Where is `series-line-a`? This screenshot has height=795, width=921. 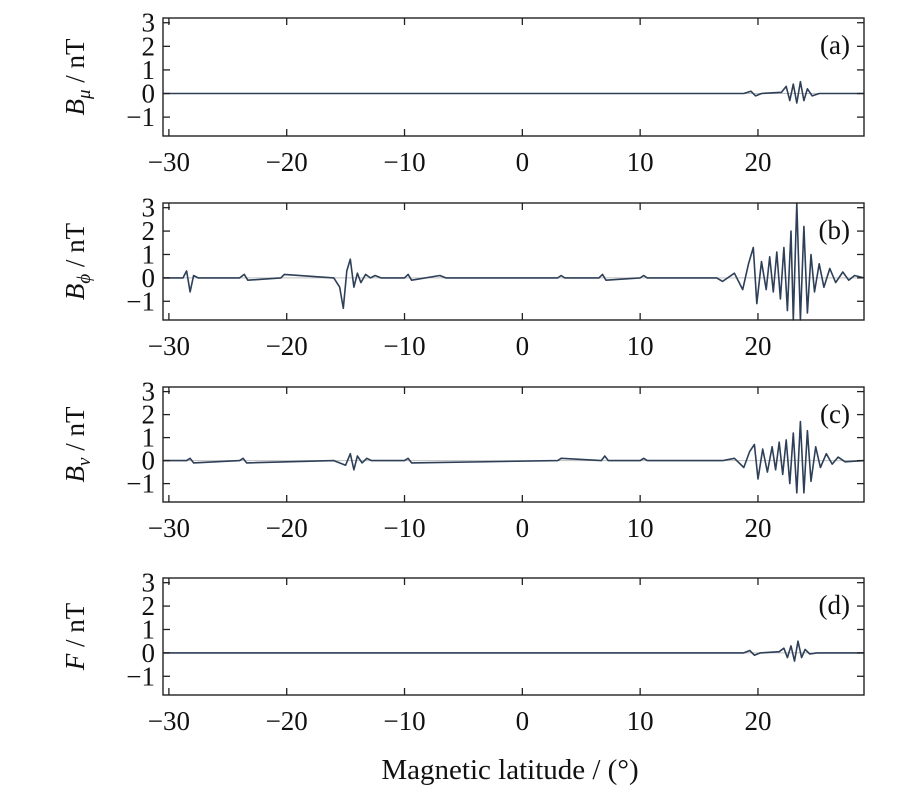
series-line-a is located at coordinates (513, 92).